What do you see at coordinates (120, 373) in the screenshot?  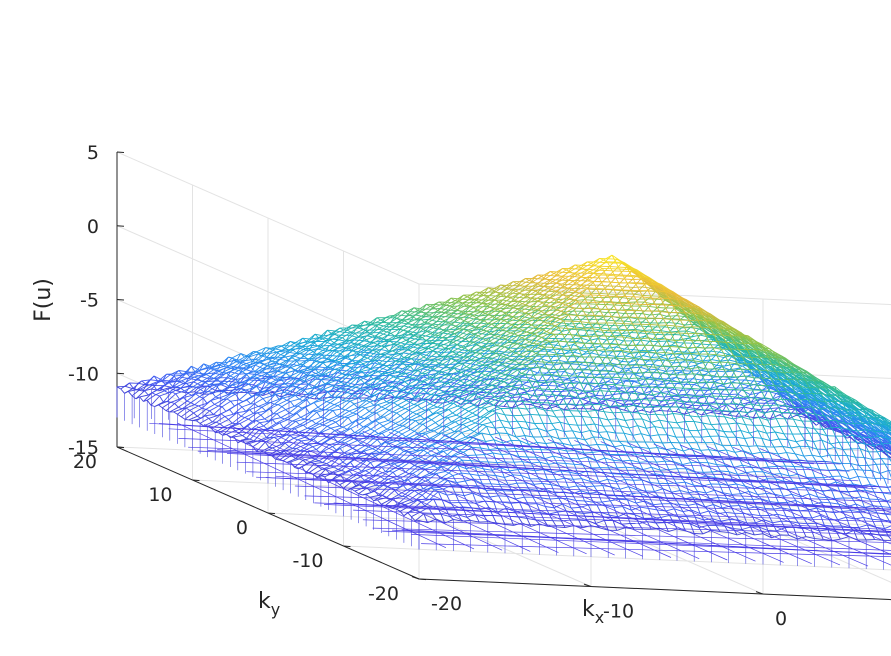 I see `z-tick-mark` at bounding box center [120, 373].